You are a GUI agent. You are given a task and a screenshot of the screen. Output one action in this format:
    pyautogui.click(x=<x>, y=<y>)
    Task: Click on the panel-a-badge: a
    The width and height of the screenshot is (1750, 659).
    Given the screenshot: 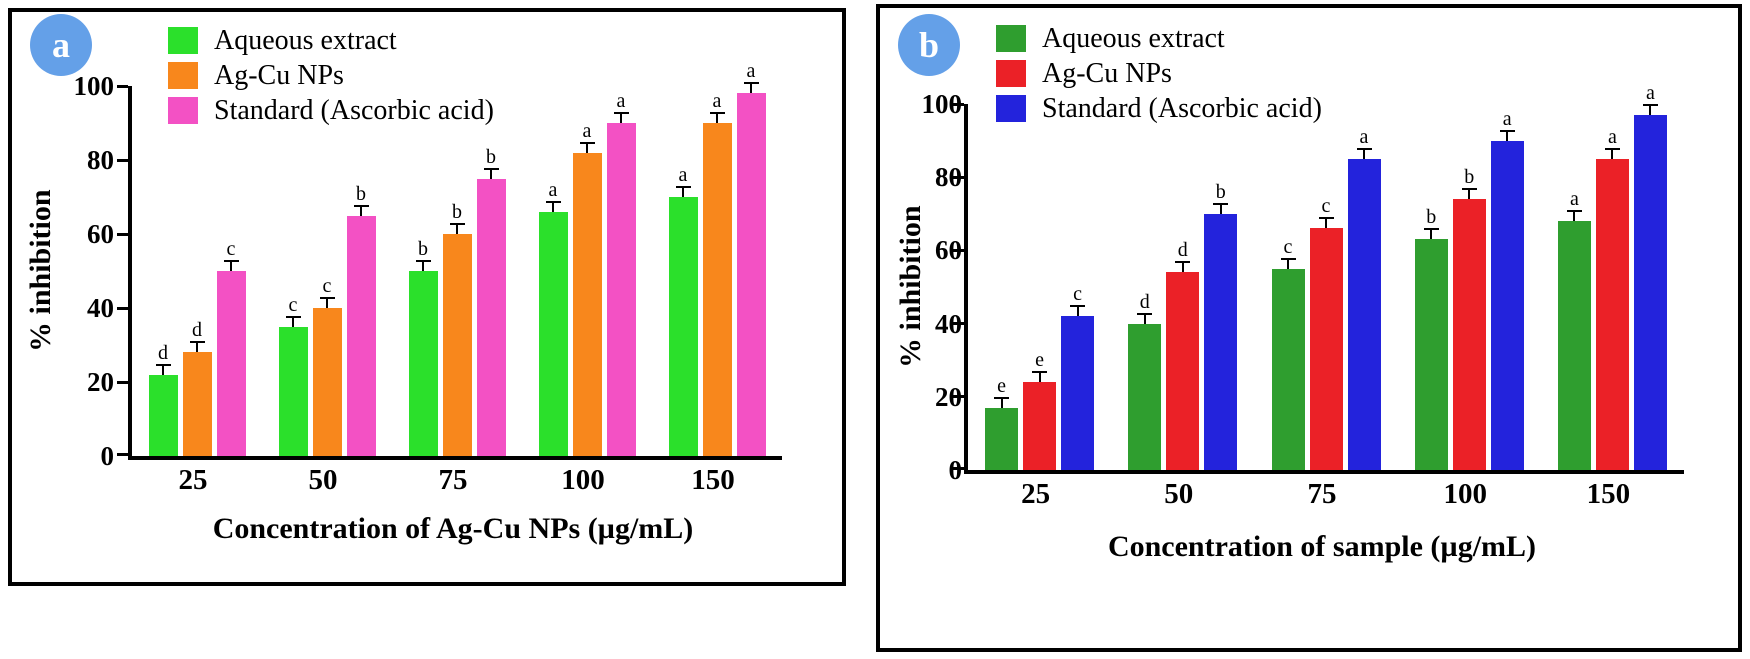 What is the action you would take?
    pyautogui.click(x=61, y=45)
    